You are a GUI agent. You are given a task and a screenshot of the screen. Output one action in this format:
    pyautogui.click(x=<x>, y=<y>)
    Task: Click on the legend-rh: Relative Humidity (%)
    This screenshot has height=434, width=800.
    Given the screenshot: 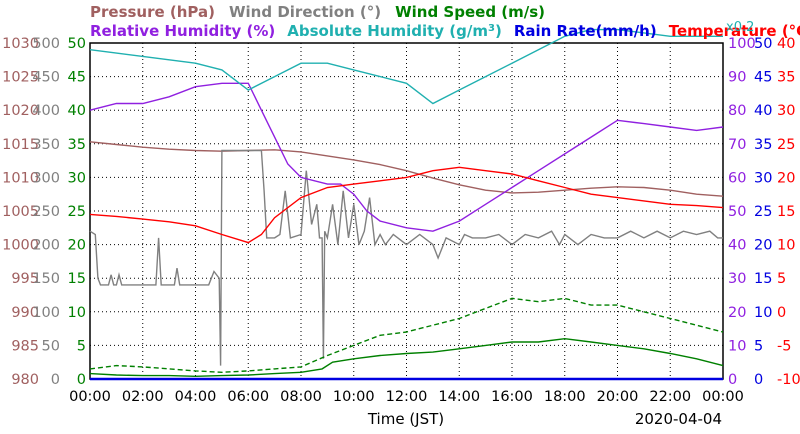 What is the action you would take?
    pyautogui.click(x=182, y=31)
    